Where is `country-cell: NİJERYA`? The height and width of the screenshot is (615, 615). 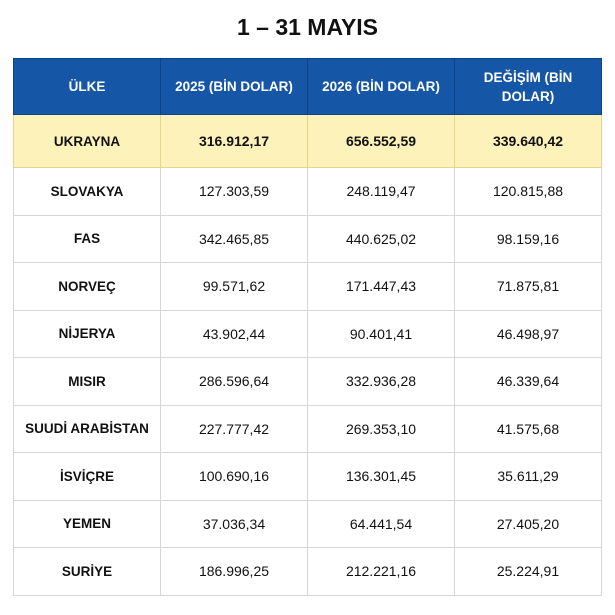 country-cell: NİJERYA is located at coordinates (87, 333).